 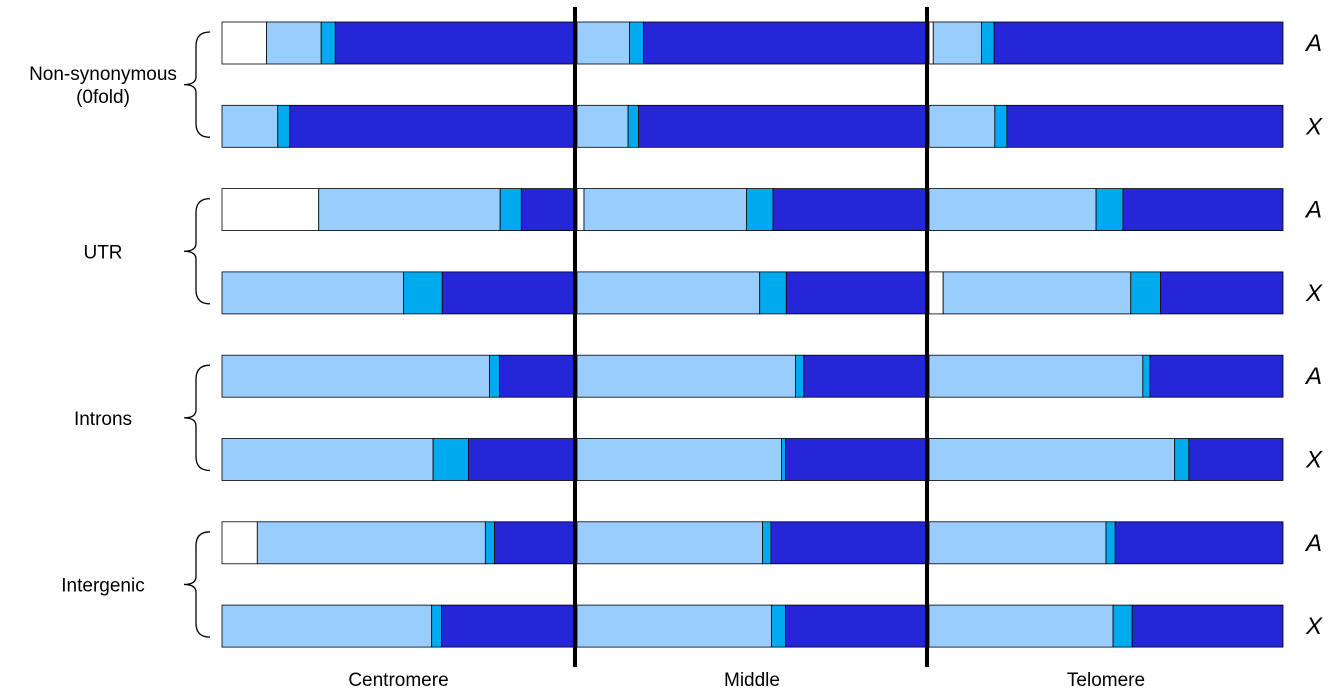 I want to click on group-label-1: Non-synonymous (0fold), so click(x=103, y=86).